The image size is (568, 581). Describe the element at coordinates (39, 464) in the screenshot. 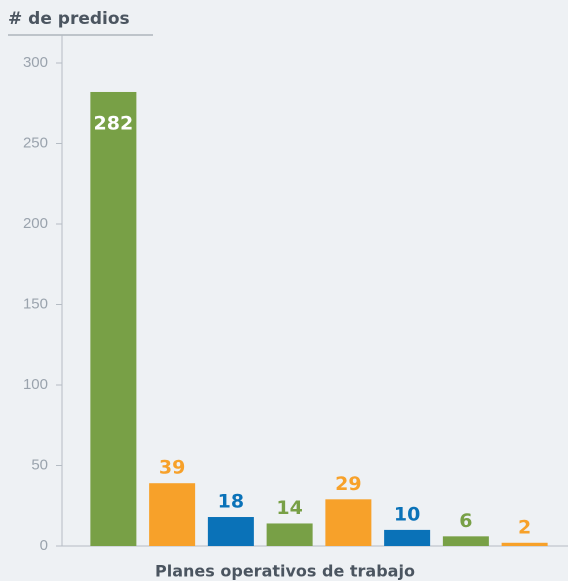

I see `y-tick-label: 50` at that location.